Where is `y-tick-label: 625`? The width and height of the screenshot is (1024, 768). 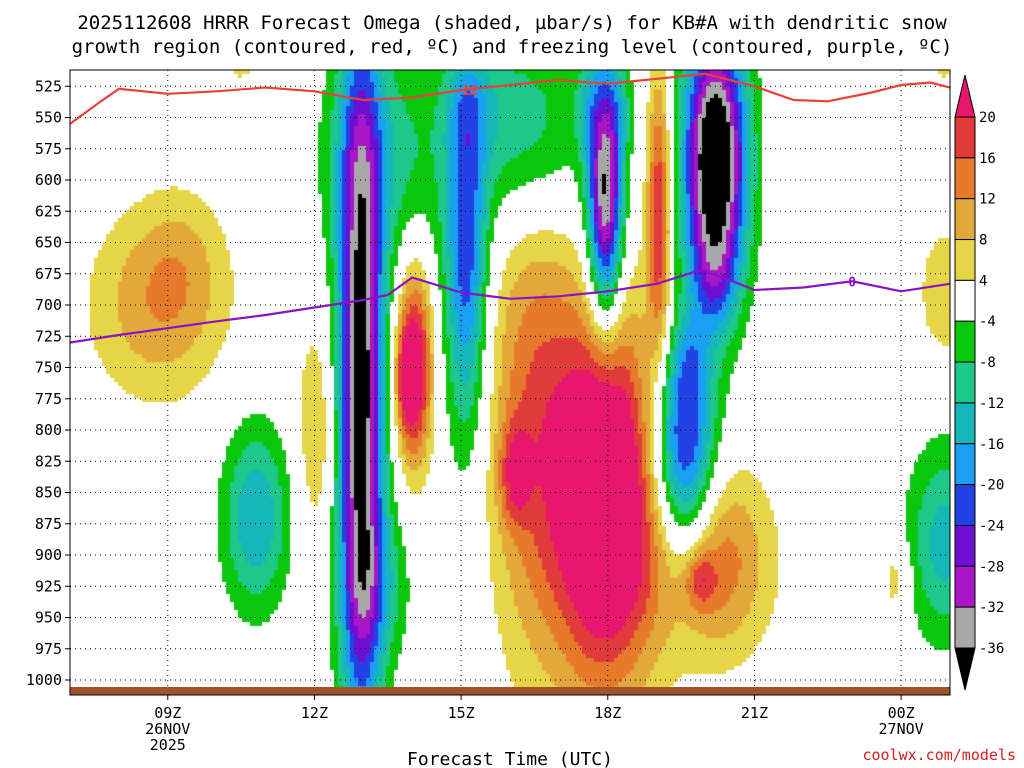
y-tick-label: 625 is located at coordinates (48, 211).